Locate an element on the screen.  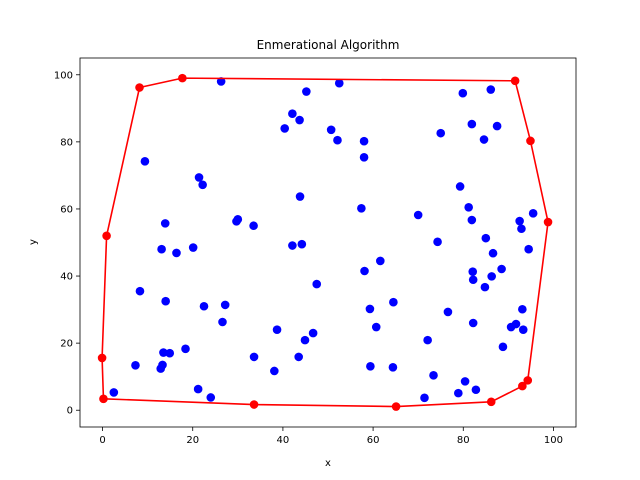
x-tick-label: 20 is located at coordinates (192, 440).